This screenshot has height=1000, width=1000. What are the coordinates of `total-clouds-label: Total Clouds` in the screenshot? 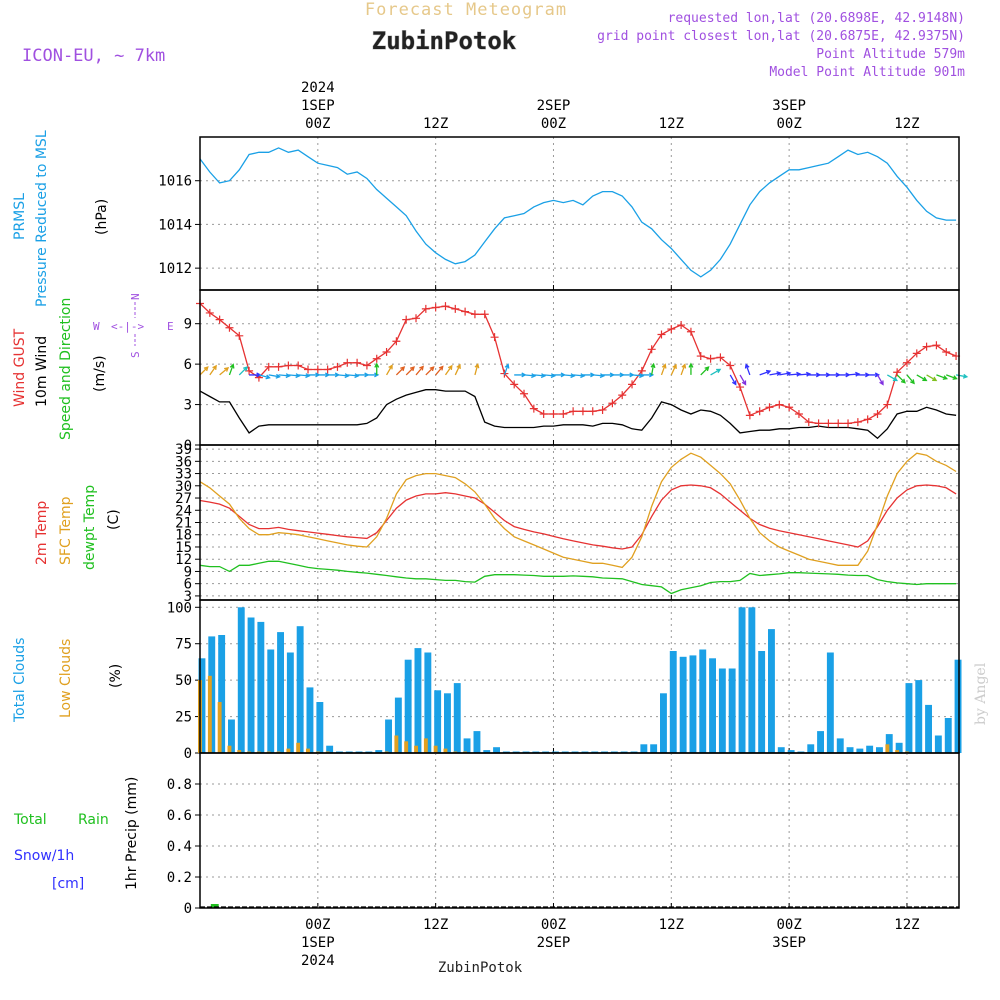 It's located at (20, 680).